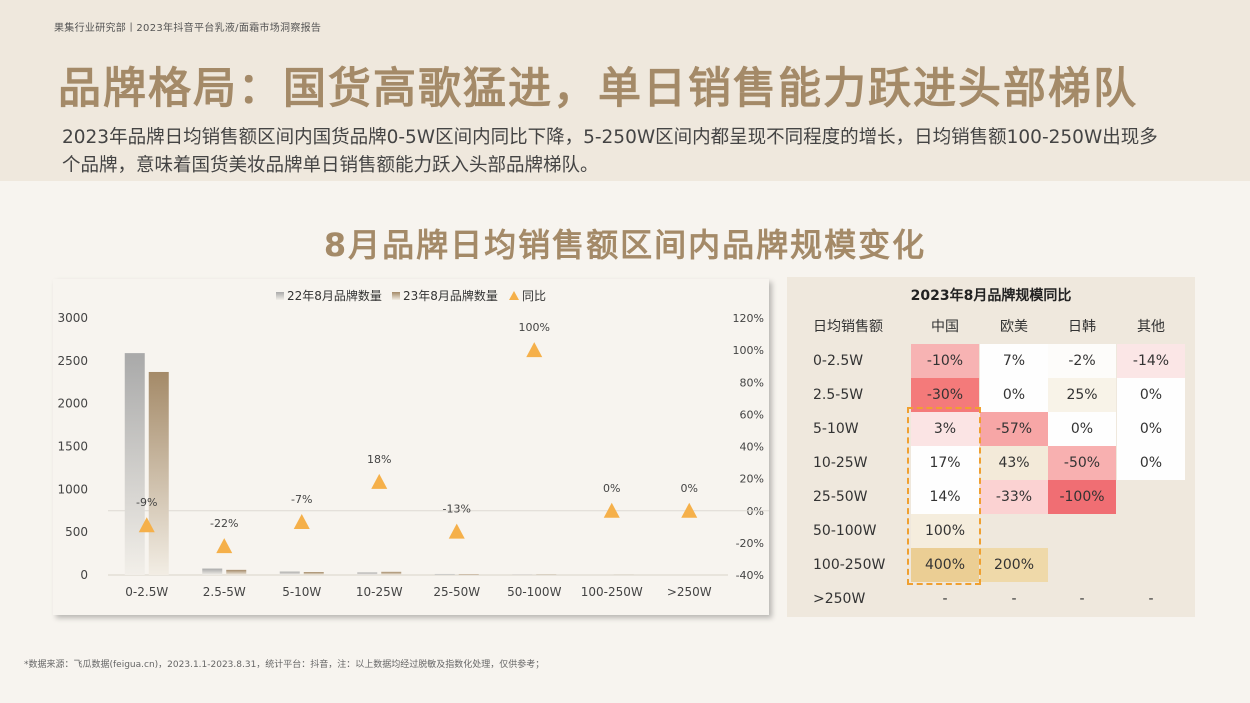 The width and height of the screenshot is (1250, 703). I want to click on right-axis-tick: -20%, so click(750, 543).